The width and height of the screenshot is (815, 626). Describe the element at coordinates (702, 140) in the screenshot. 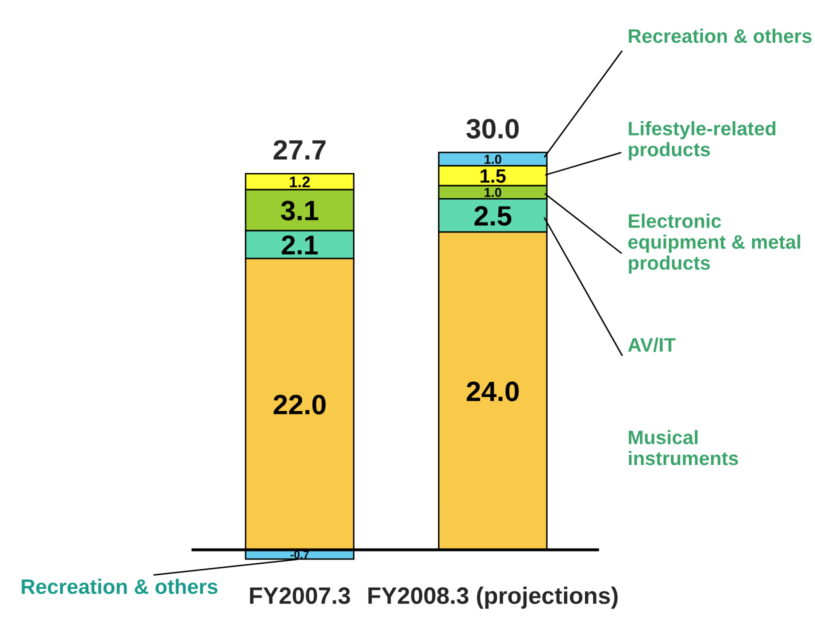

I see `text: Lifestyle-related products` at that location.